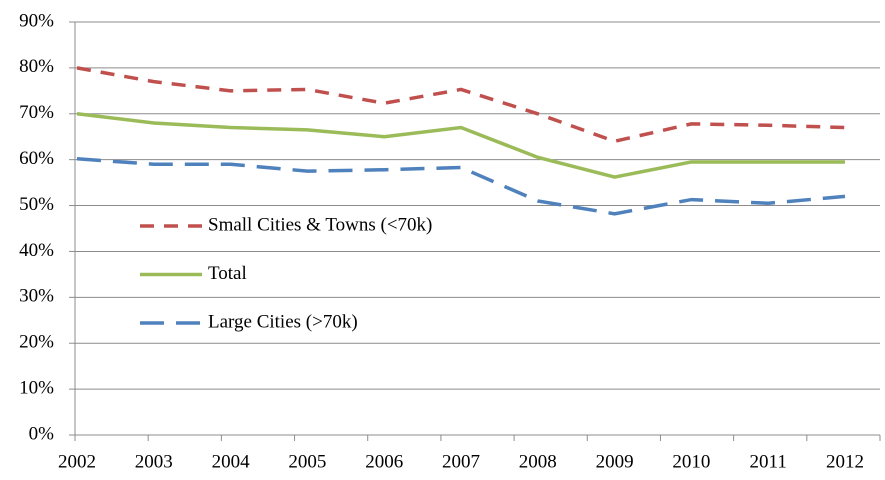 The height and width of the screenshot is (480, 885). What do you see at coordinates (77, 461) in the screenshot?
I see `x-tick-label: 2002` at bounding box center [77, 461].